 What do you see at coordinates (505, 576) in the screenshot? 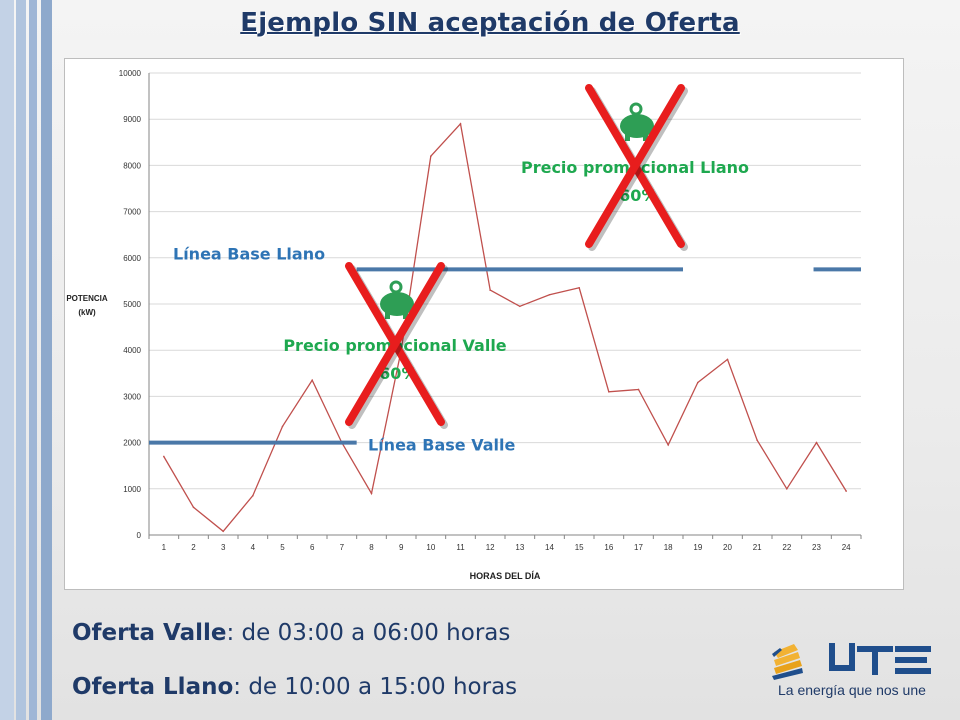
I see `x-axis-title: HORAS DEL DÍA` at bounding box center [505, 576].